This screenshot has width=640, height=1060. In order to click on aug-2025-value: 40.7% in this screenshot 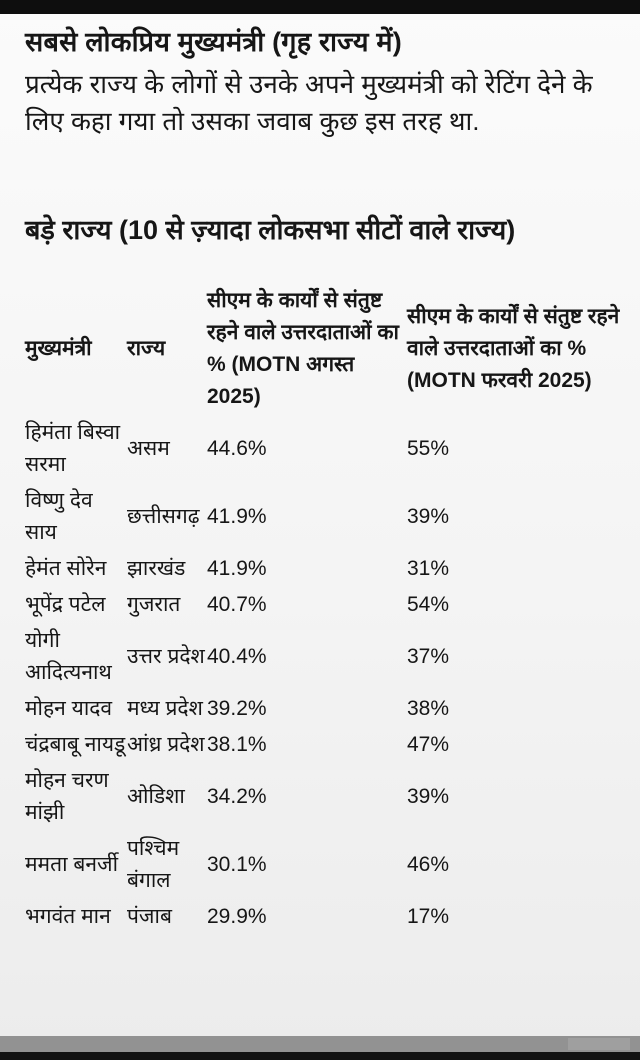, I will do `click(237, 604)`.